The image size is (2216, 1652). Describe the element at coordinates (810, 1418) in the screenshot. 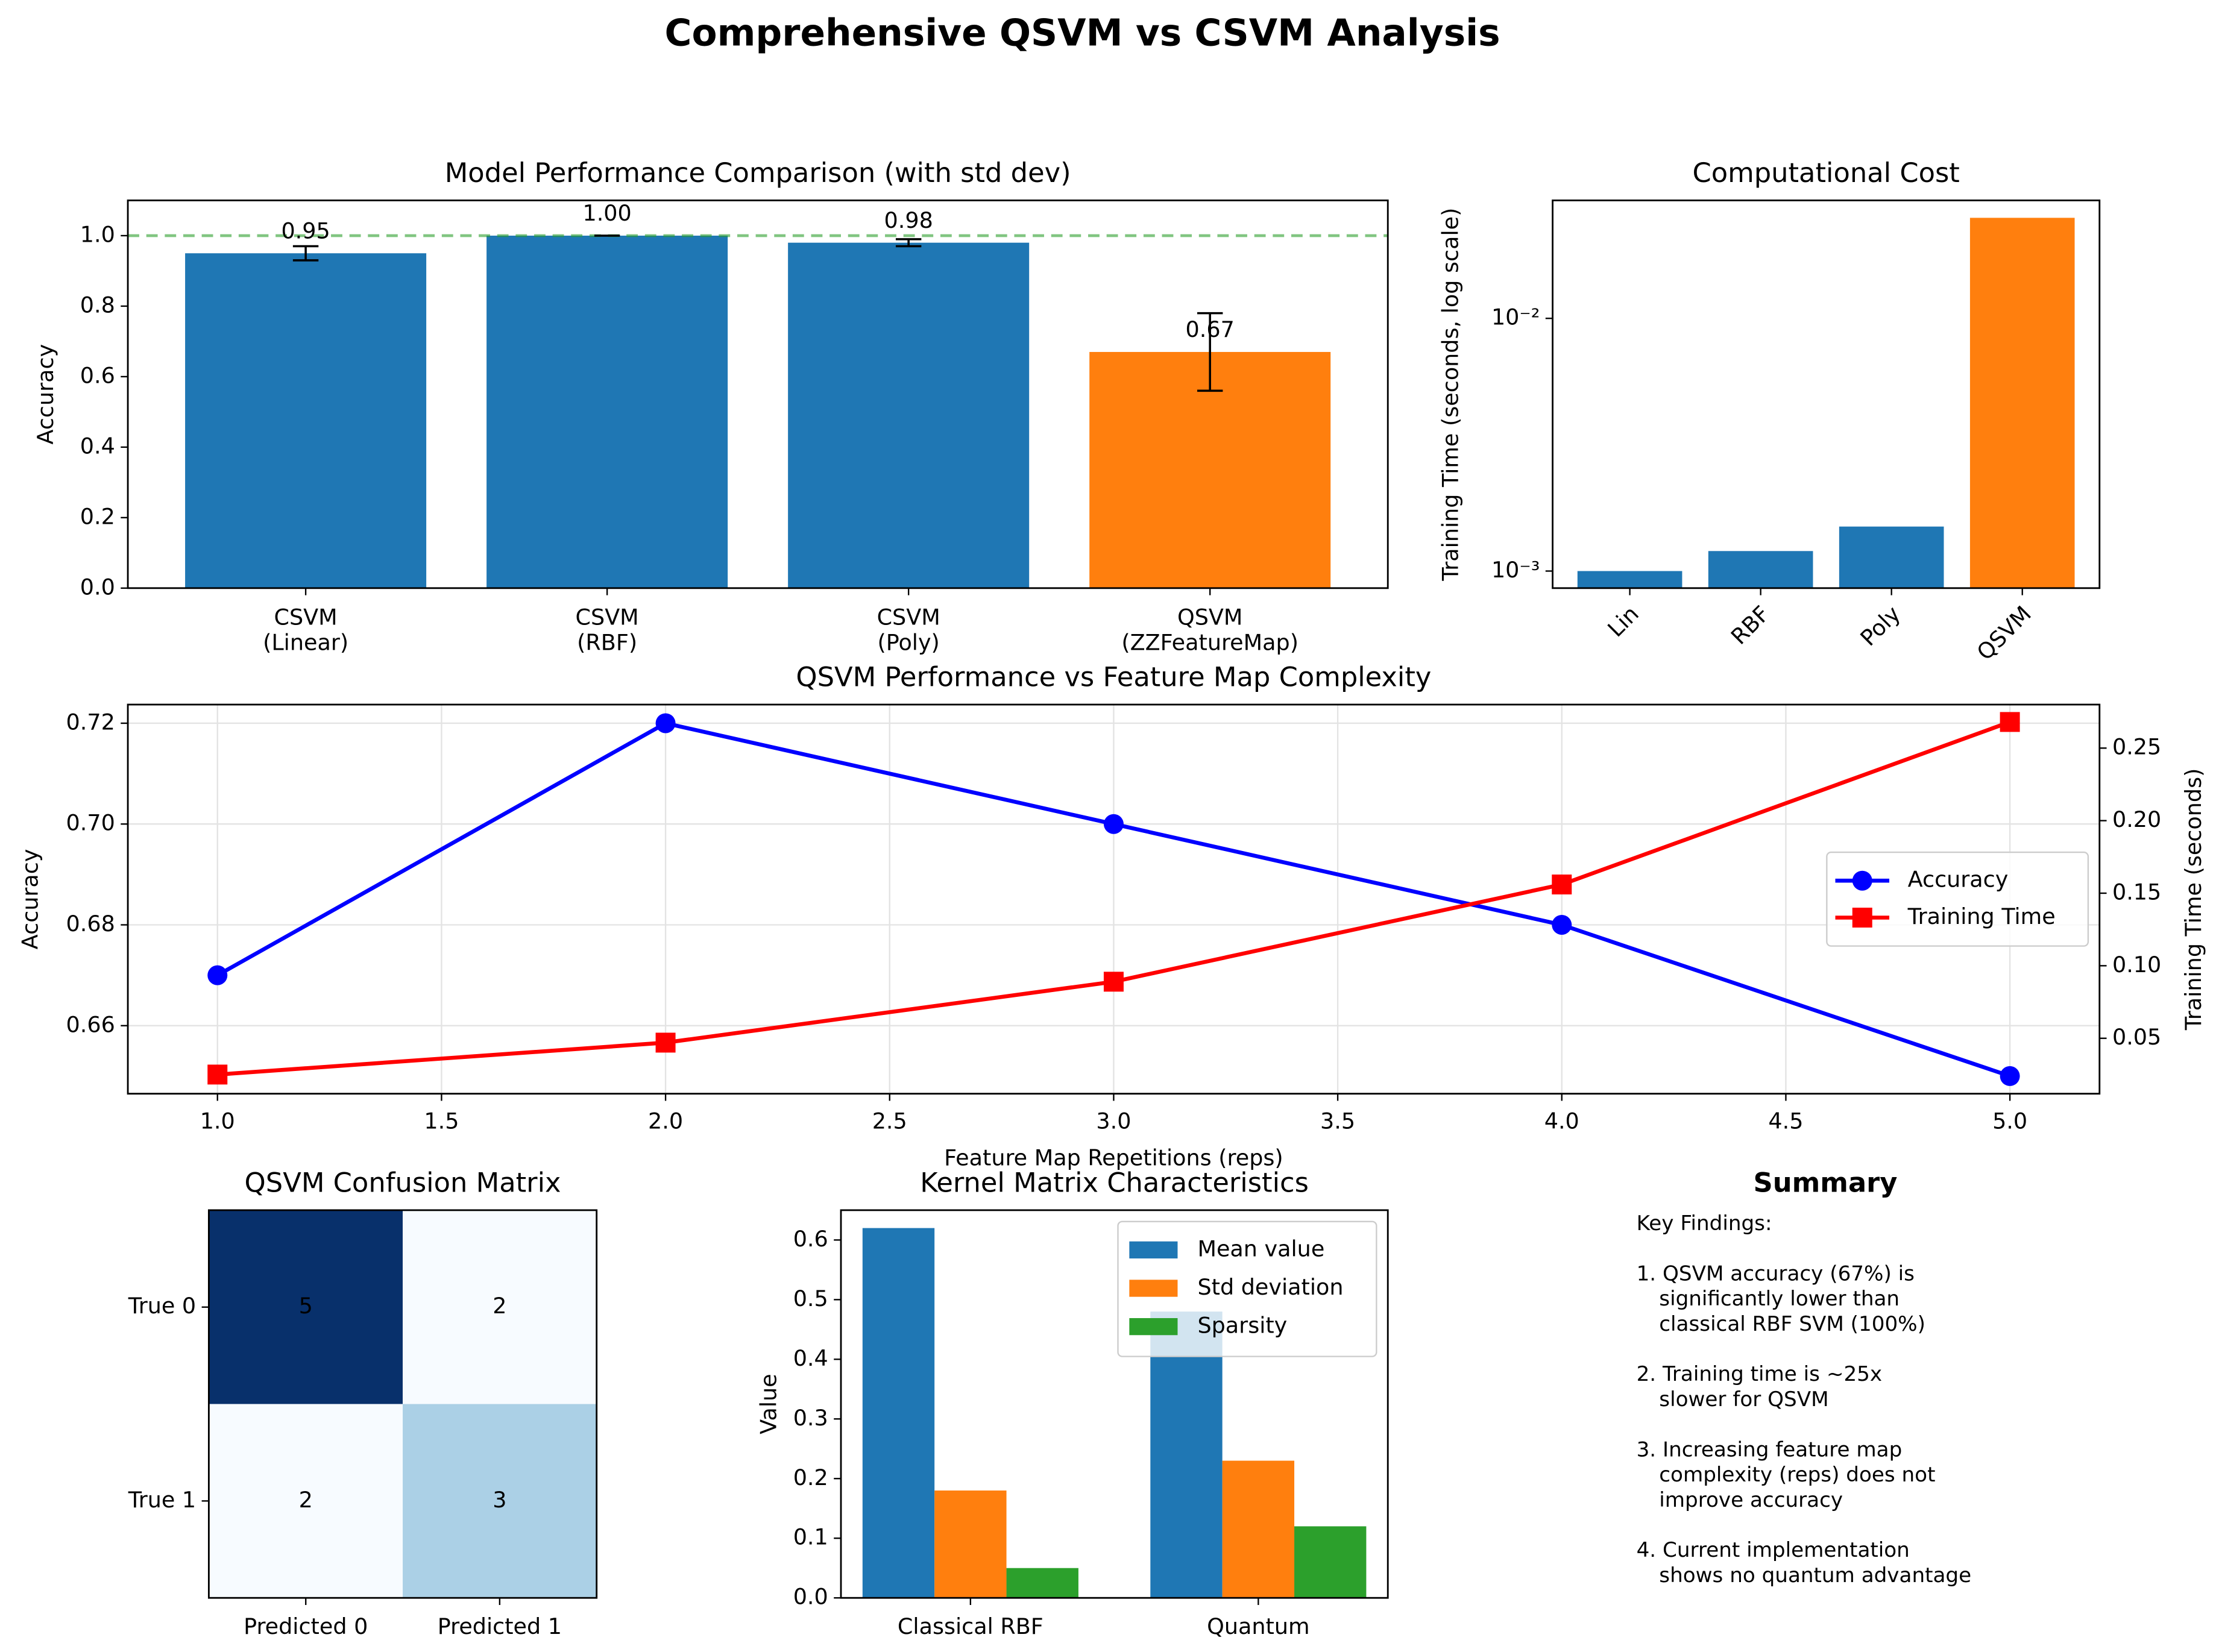

I see `y-tick-label: 0.3` at that location.